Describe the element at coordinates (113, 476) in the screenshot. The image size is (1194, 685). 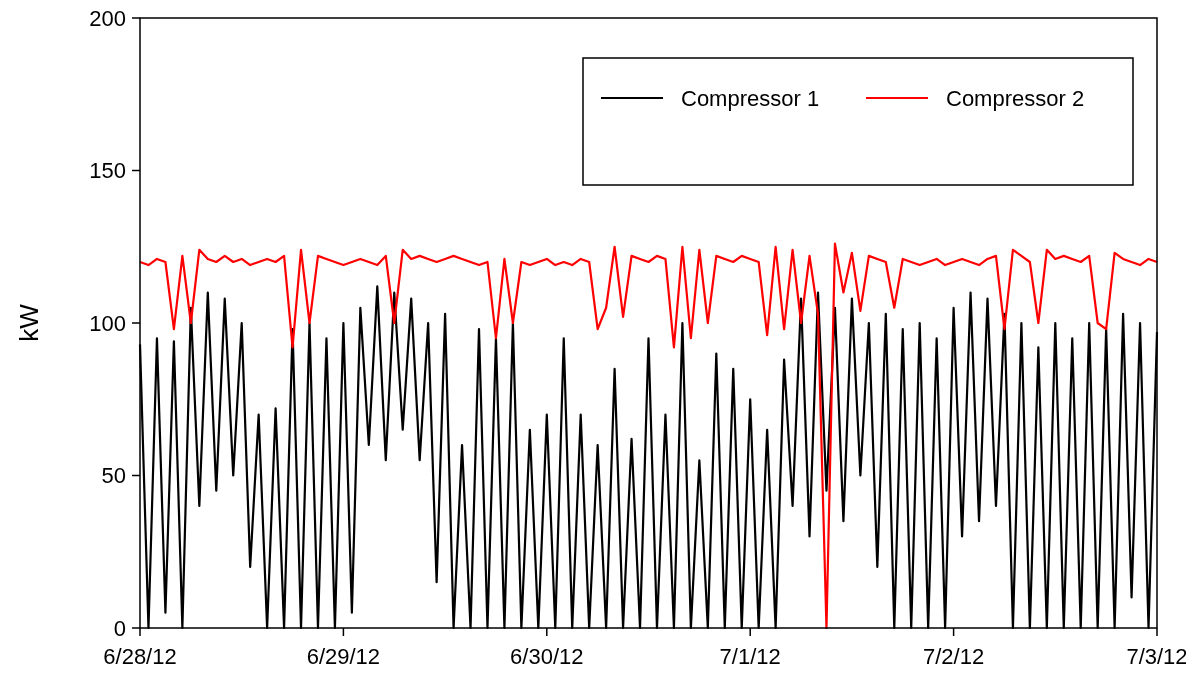
I see `y-tick-label: 50` at that location.